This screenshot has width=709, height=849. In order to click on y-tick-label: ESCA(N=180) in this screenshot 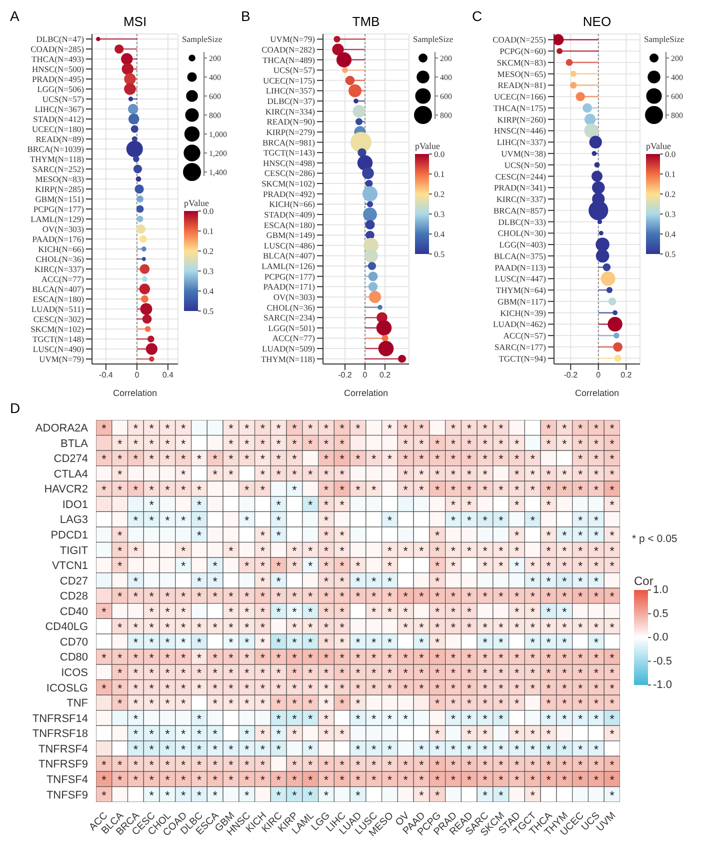, I will do `click(290, 225)`.